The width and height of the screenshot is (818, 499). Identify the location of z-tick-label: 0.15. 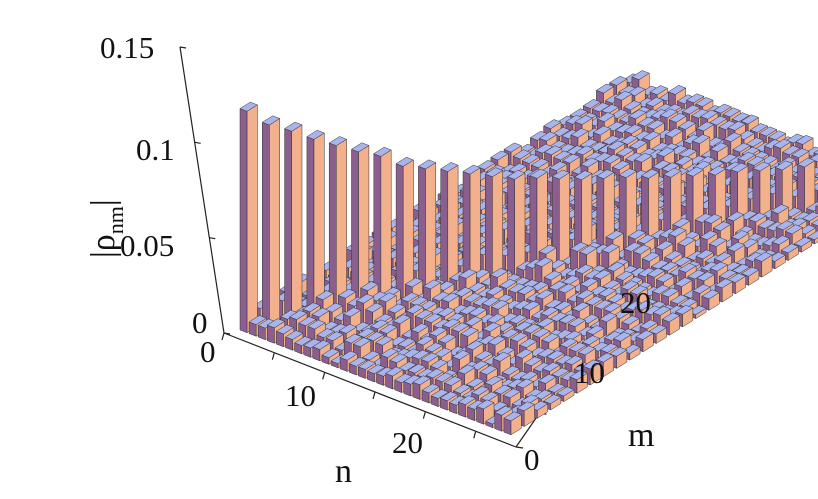
(127, 47).